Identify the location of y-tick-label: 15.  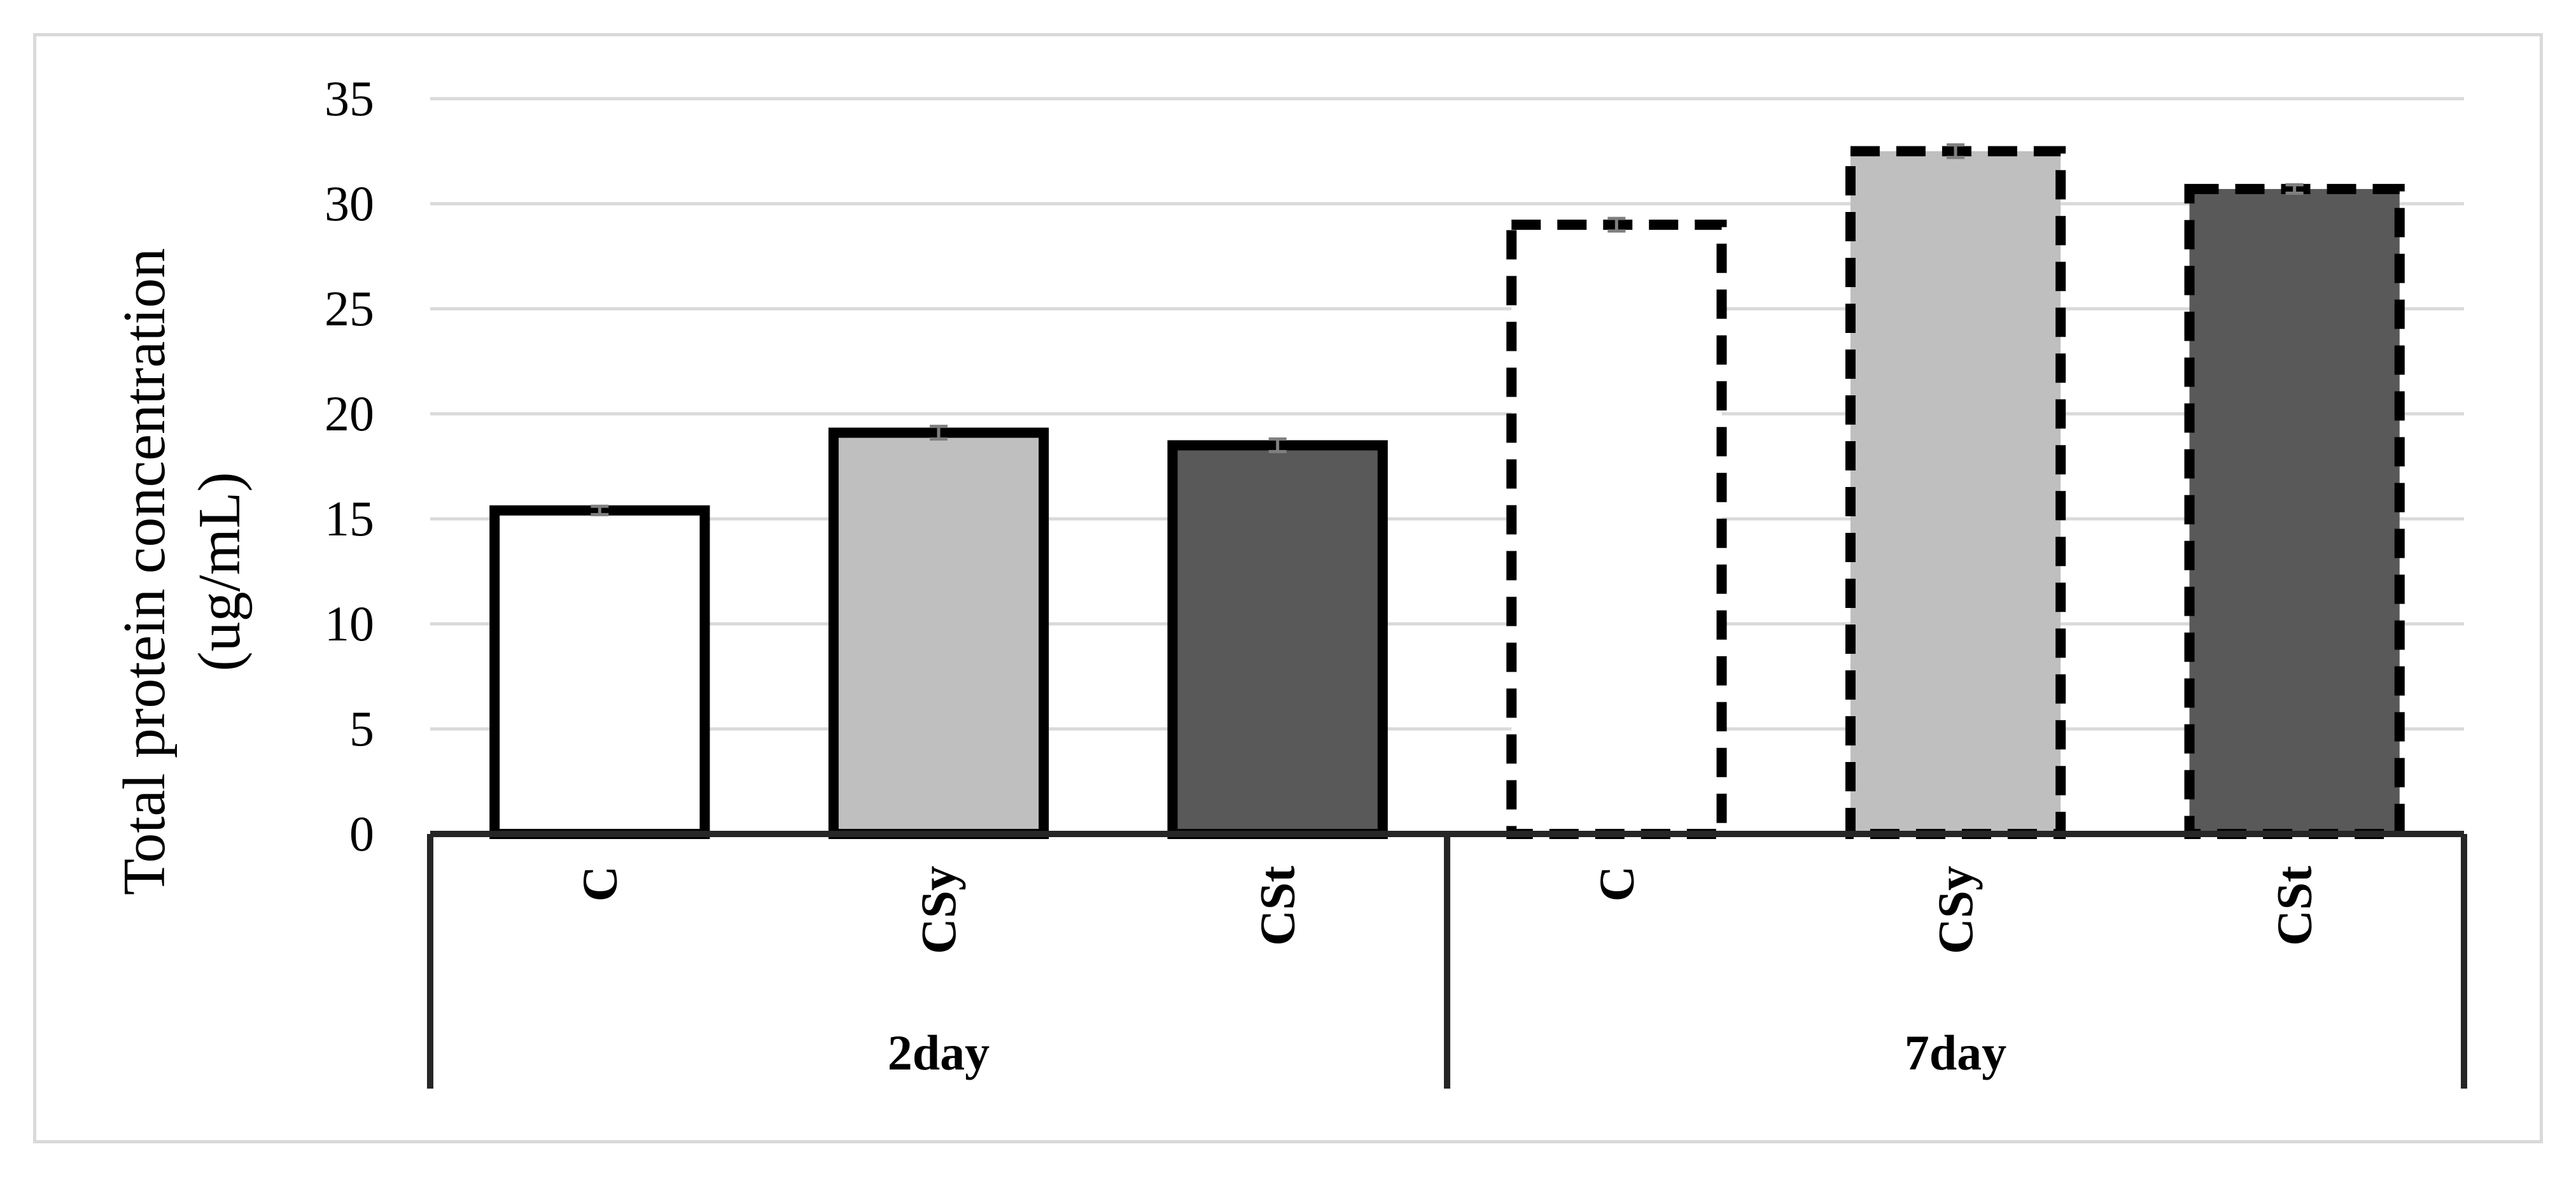
(349, 519).